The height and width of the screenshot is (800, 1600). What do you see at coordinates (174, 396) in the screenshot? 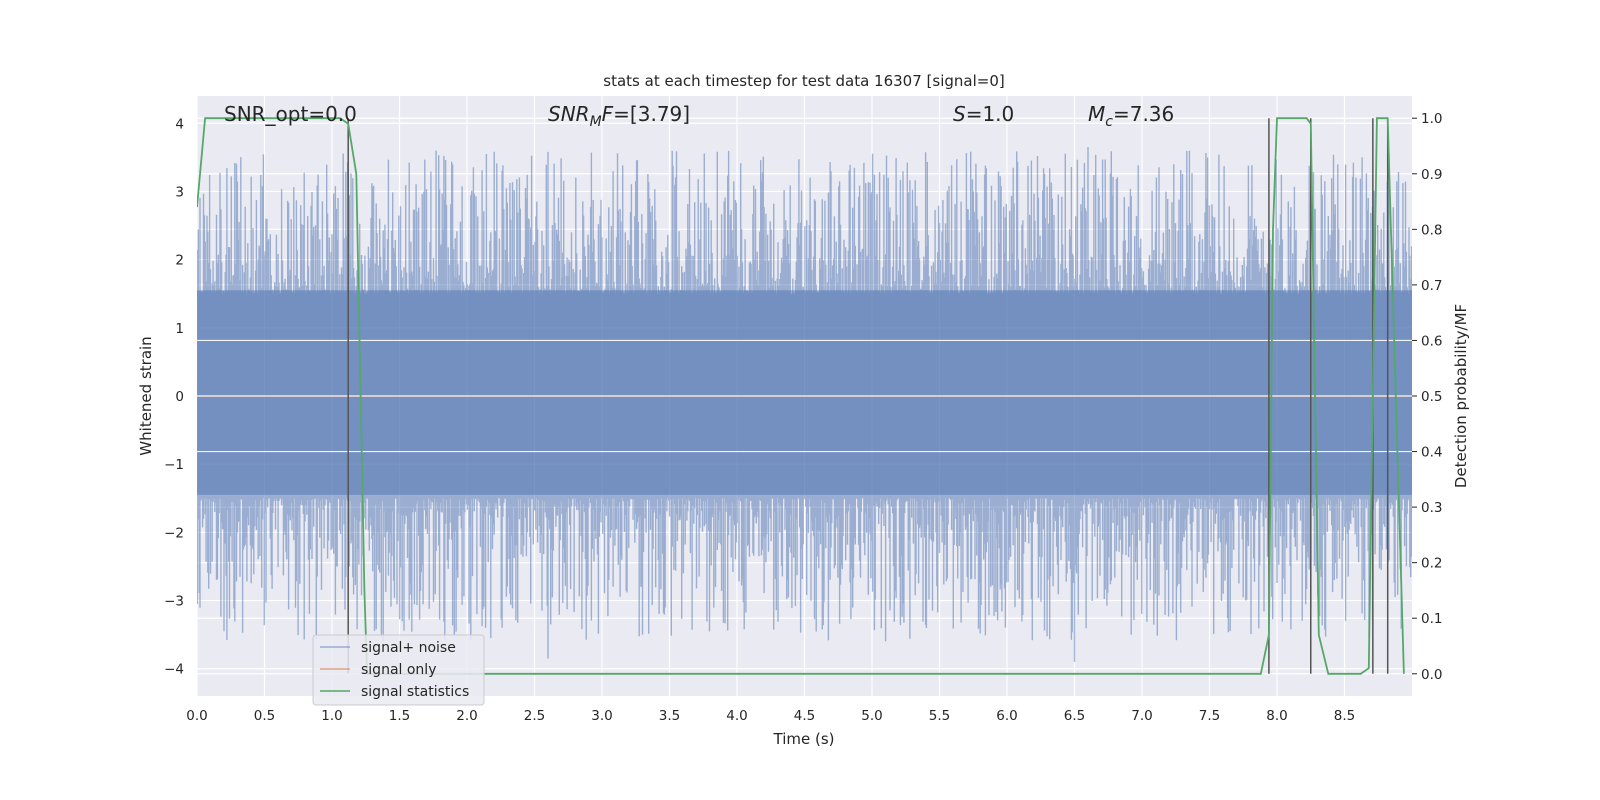
I see `y-axis-left-ticks: −4 −3 −2 −1 0 1 2 3 4` at bounding box center [174, 396].